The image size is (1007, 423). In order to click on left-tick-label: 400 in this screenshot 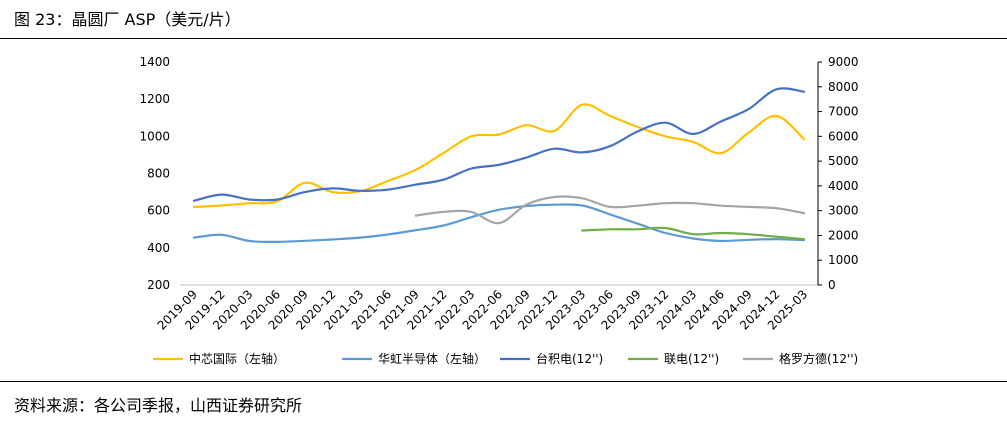, I will do `click(158, 248)`.